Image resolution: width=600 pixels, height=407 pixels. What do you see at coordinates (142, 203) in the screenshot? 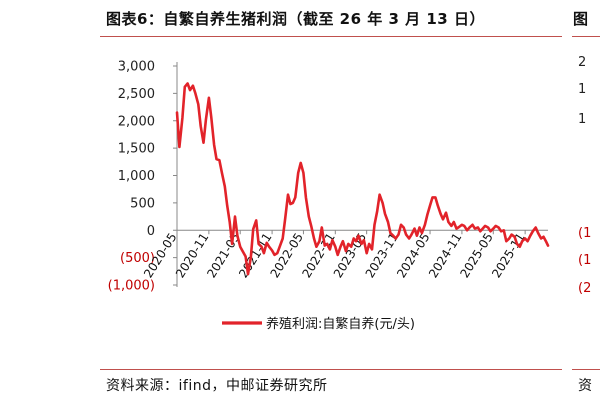
I see `y-tick-label: 500` at bounding box center [142, 203].